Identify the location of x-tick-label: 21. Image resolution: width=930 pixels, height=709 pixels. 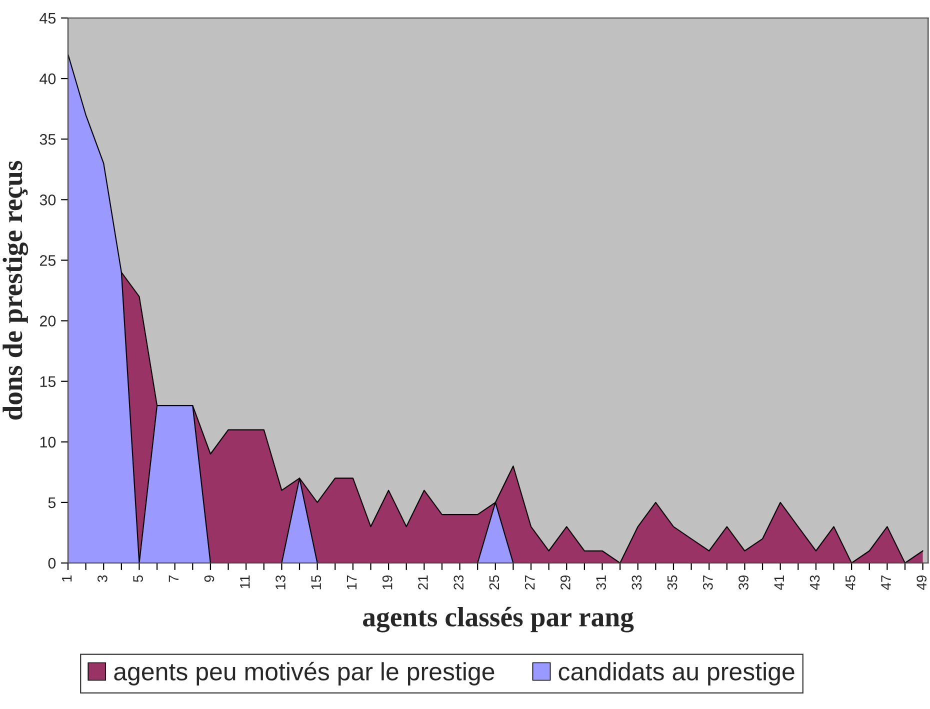
(423, 582).